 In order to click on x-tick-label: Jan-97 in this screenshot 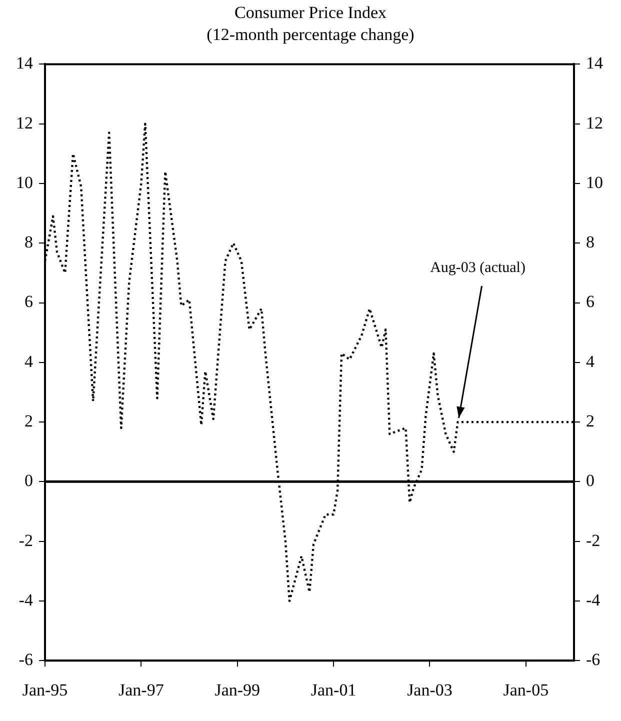, I will do `click(141, 690)`.